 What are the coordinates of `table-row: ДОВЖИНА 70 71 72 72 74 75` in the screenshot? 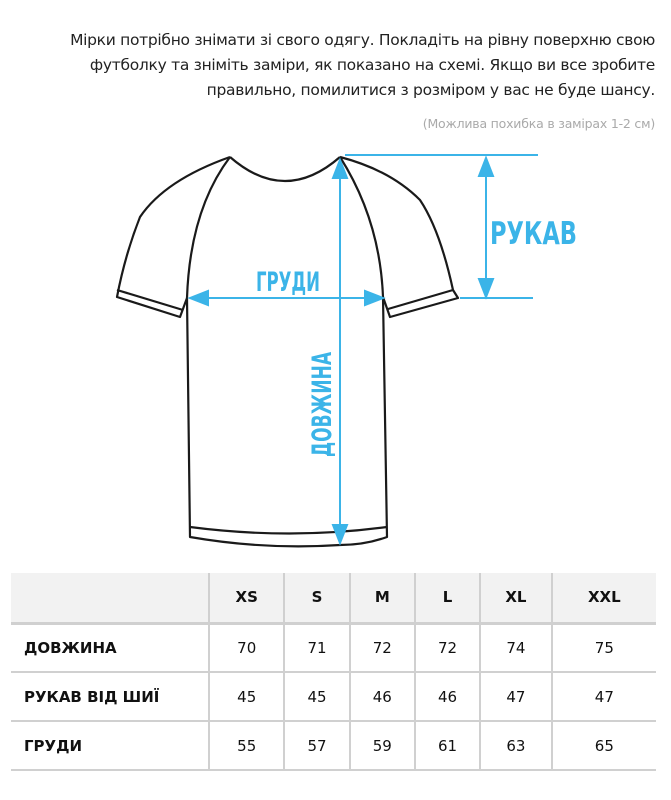 It's located at (333, 647).